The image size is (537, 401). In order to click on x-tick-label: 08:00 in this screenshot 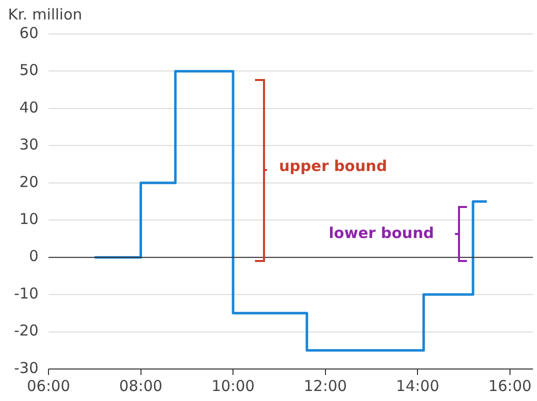, I will do `click(140, 385)`.